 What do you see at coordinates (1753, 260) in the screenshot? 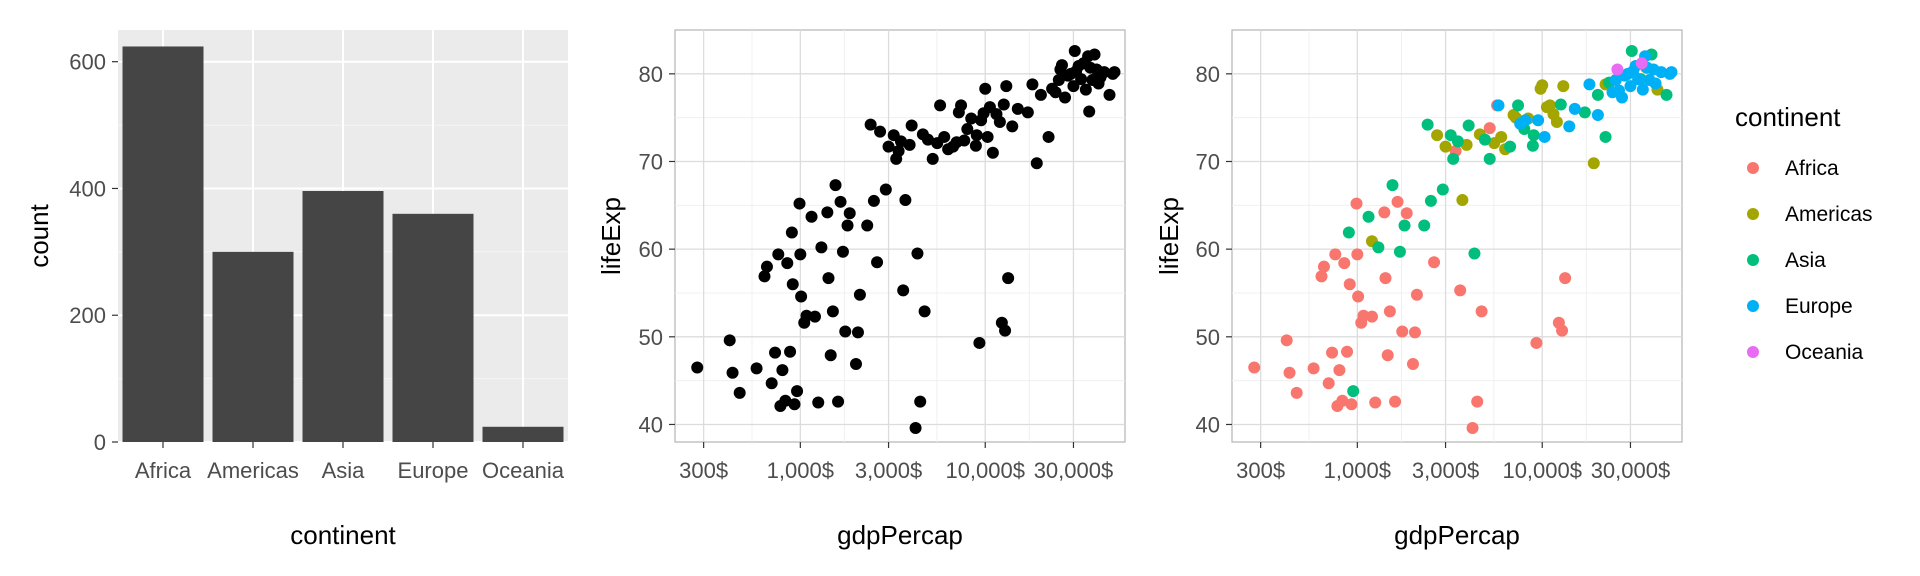
I see `legend-key-asia` at bounding box center [1753, 260].